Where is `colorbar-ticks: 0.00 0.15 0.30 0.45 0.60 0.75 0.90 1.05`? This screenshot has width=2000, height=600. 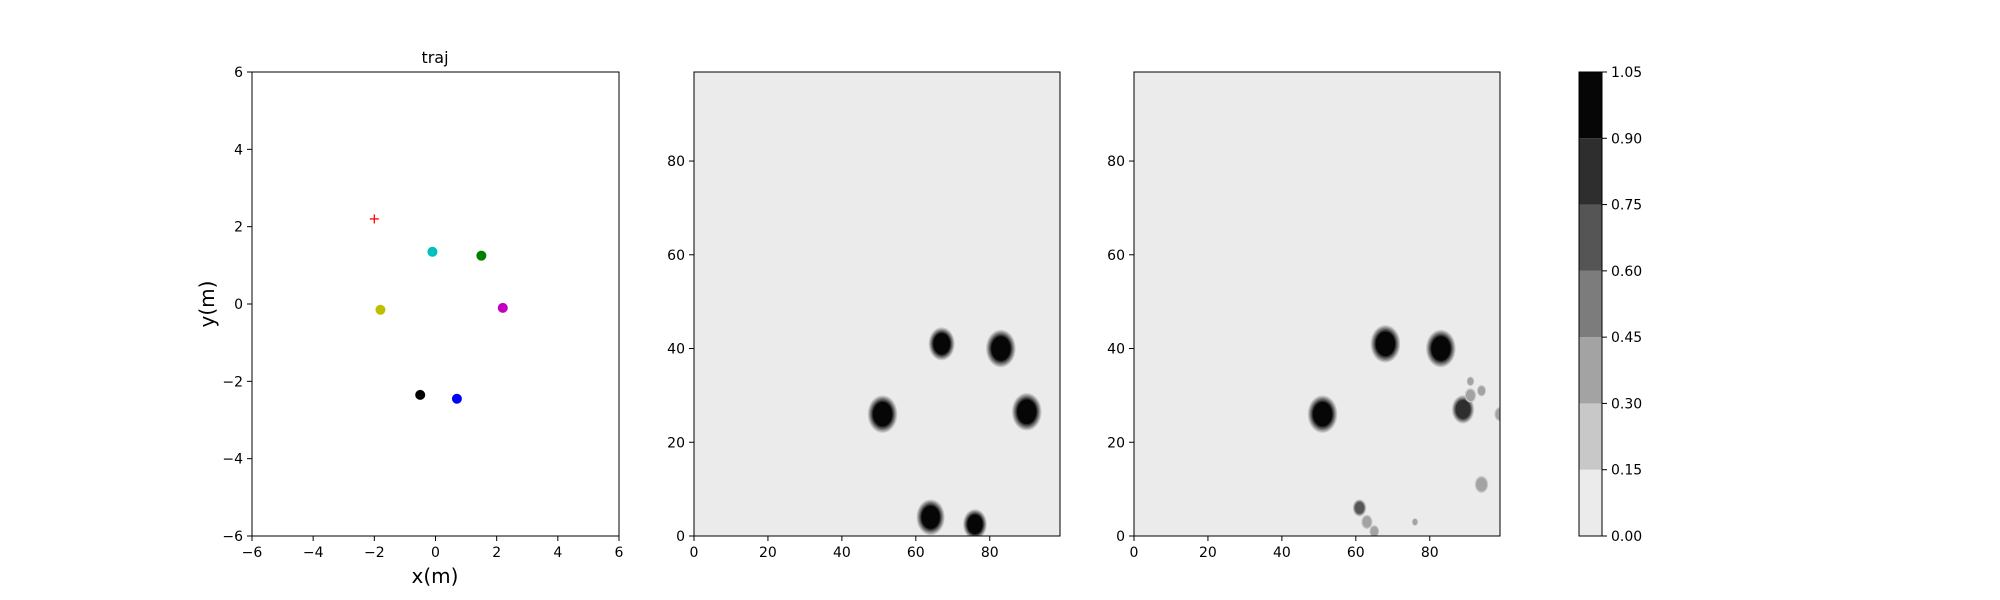 colorbar-ticks: 0.00 0.15 0.30 0.45 0.60 0.75 0.90 1.05 is located at coordinates (1622, 305).